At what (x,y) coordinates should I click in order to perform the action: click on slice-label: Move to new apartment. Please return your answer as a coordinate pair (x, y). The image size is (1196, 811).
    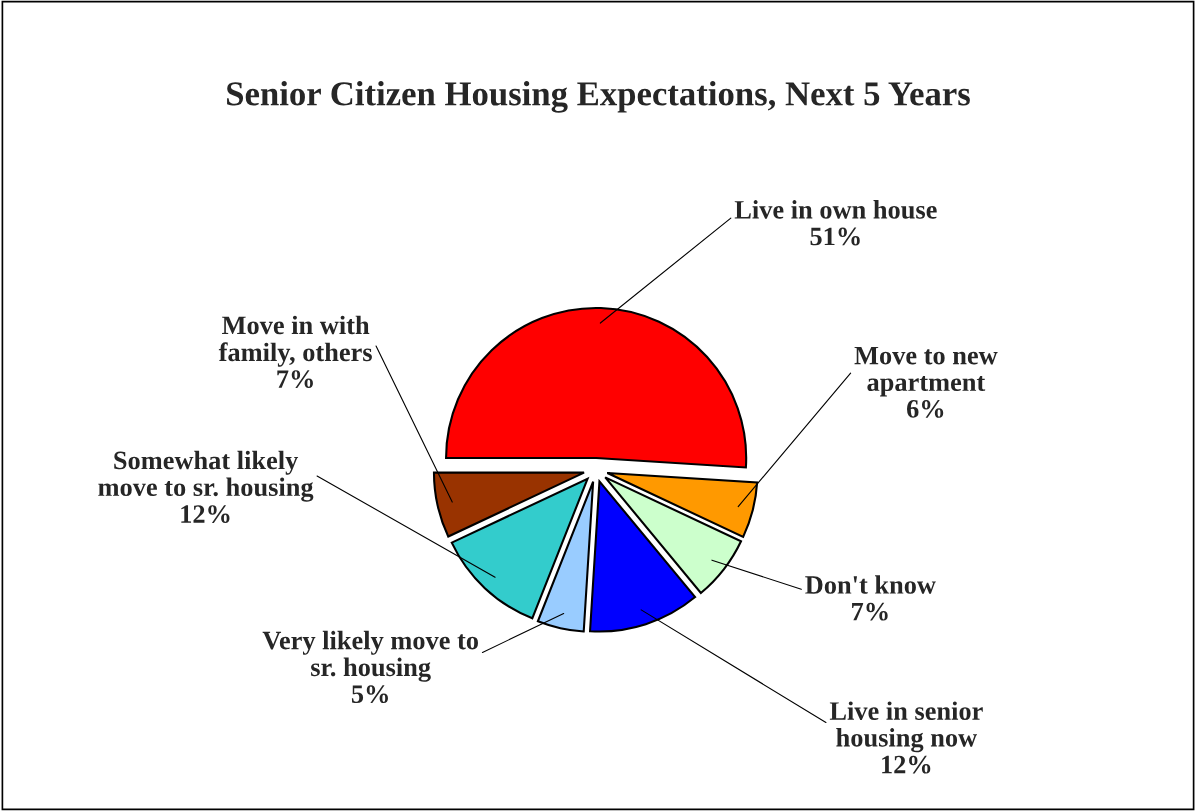
    Looking at the image, I should click on (926, 371).